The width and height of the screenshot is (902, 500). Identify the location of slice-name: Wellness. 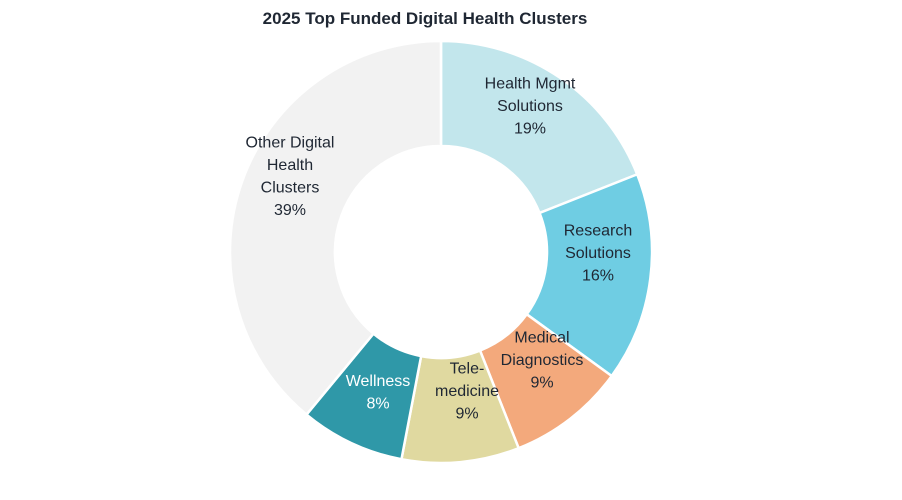
(378, 381).